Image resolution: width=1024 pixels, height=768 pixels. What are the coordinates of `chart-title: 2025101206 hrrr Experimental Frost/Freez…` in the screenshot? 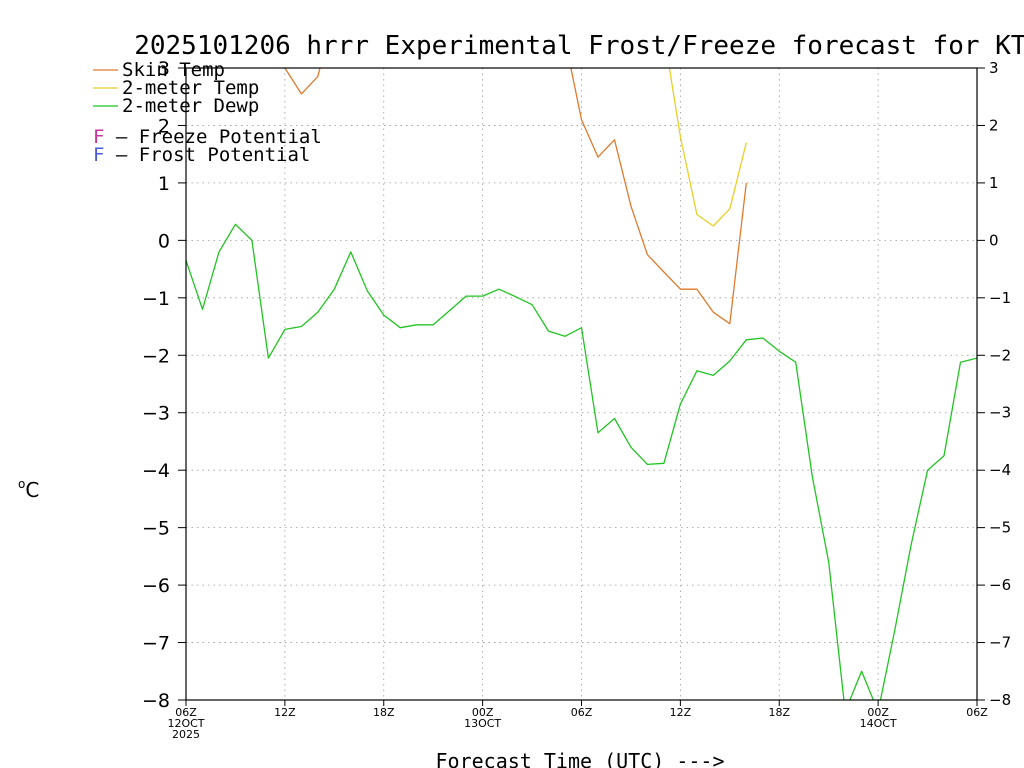 It's located at (579, 46).